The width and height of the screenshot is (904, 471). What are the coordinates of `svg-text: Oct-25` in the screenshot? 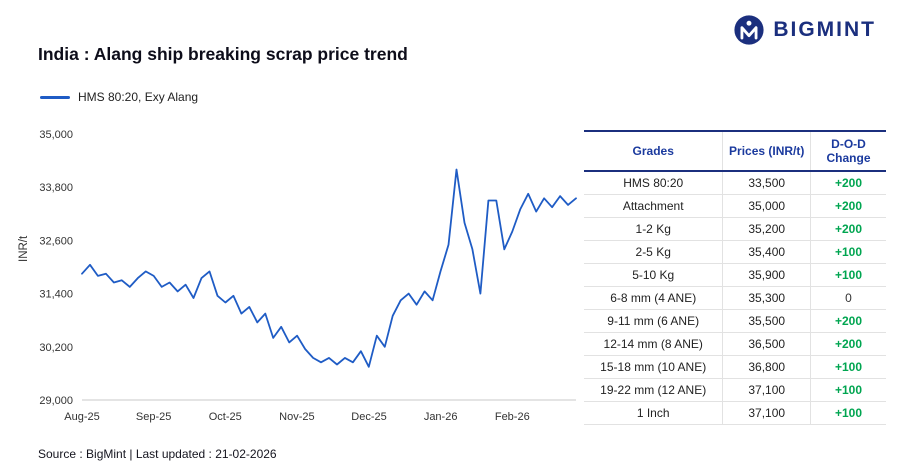 It's located at (225, 417).